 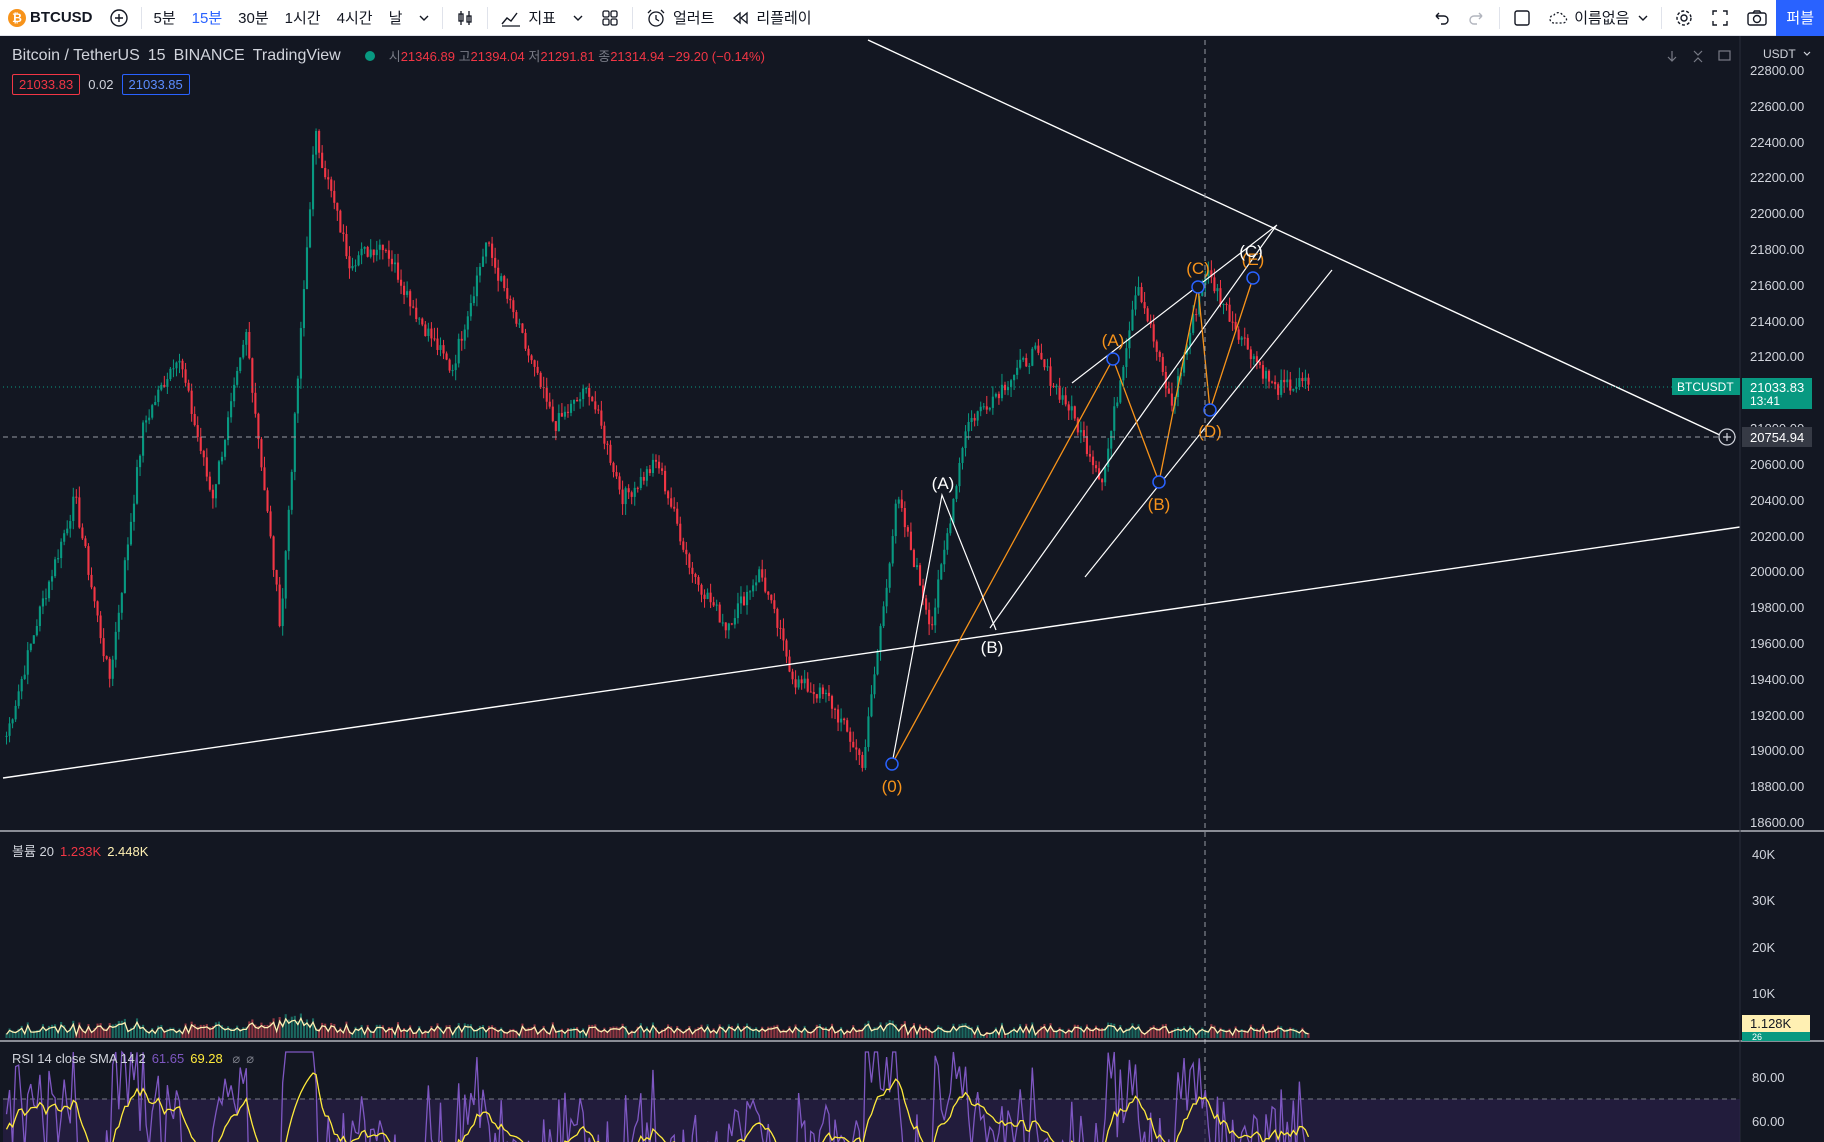 What do you see at coordinates (155, 84) in the screenshot?
I see `buy-price-box: 21033.85` at bounding box center [155, 84].